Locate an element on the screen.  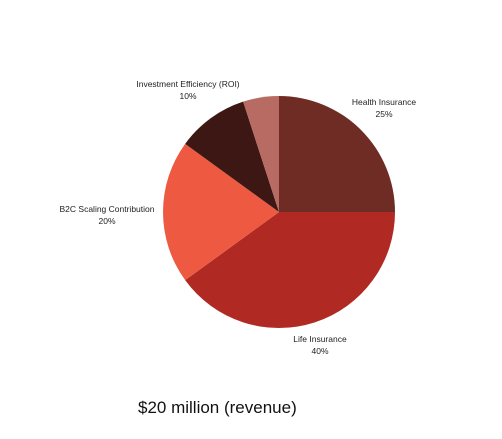
pie-slice-health-insurance is located at coordinates (337, 154).